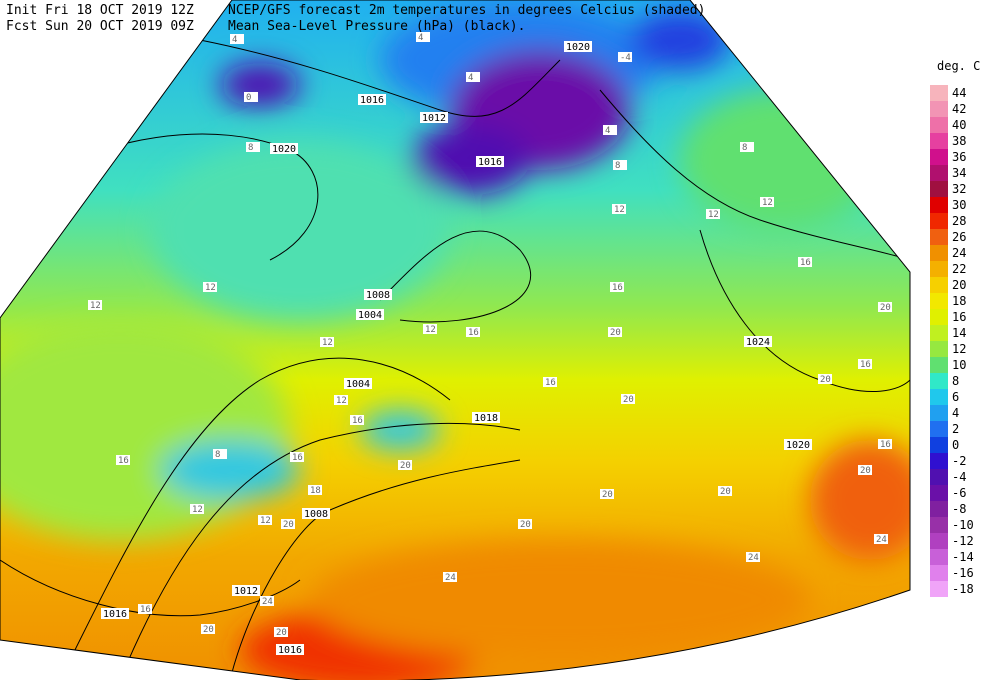  I want to click on colorbar-label: 20, so click(959, 285).